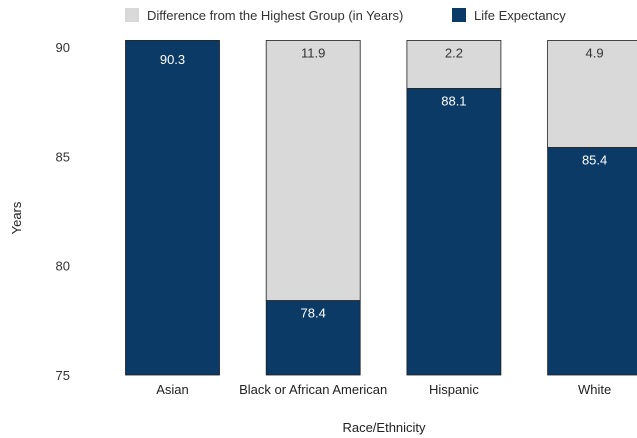 The image size is (637, 438). Describe the element at coordinates (594, 389) in the screenshot. I see `x-tick-label: White` at that location.